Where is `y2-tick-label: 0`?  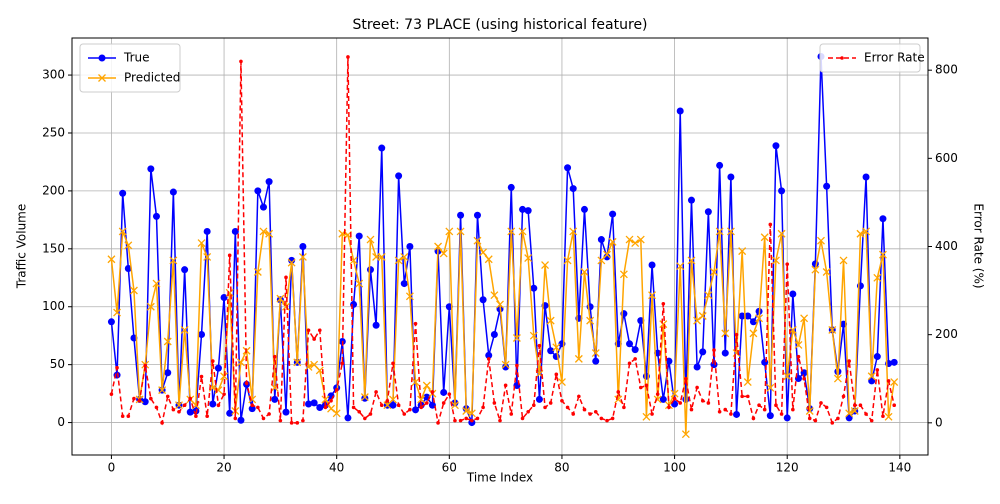
y2-tick-label: 0 is located at coordinates (939, 422).